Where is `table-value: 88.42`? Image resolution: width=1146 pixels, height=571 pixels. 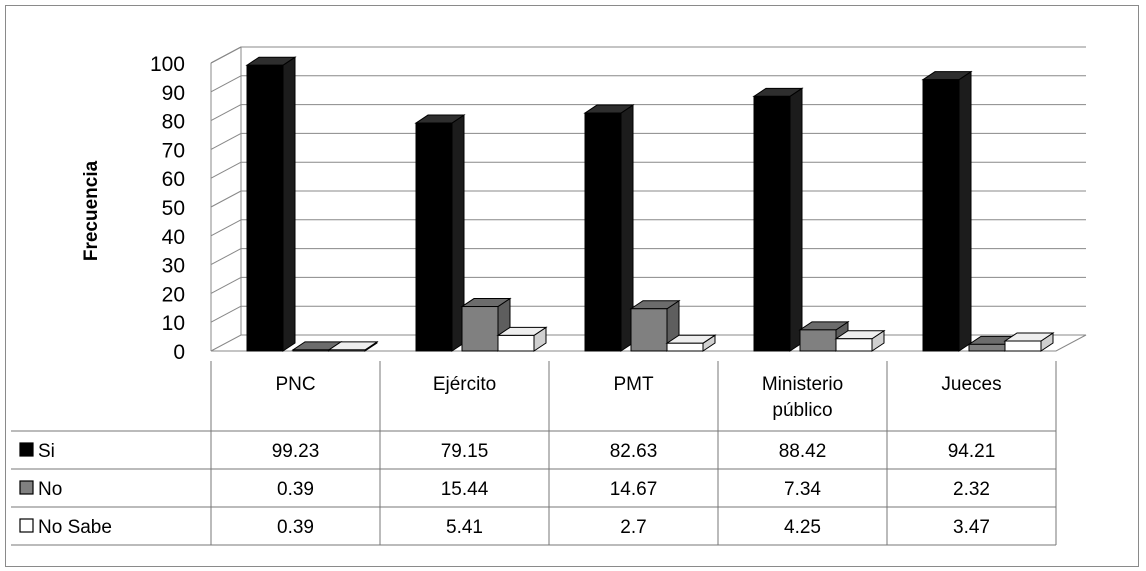 table-value: 88.42 is located at coordinates (803, 451).